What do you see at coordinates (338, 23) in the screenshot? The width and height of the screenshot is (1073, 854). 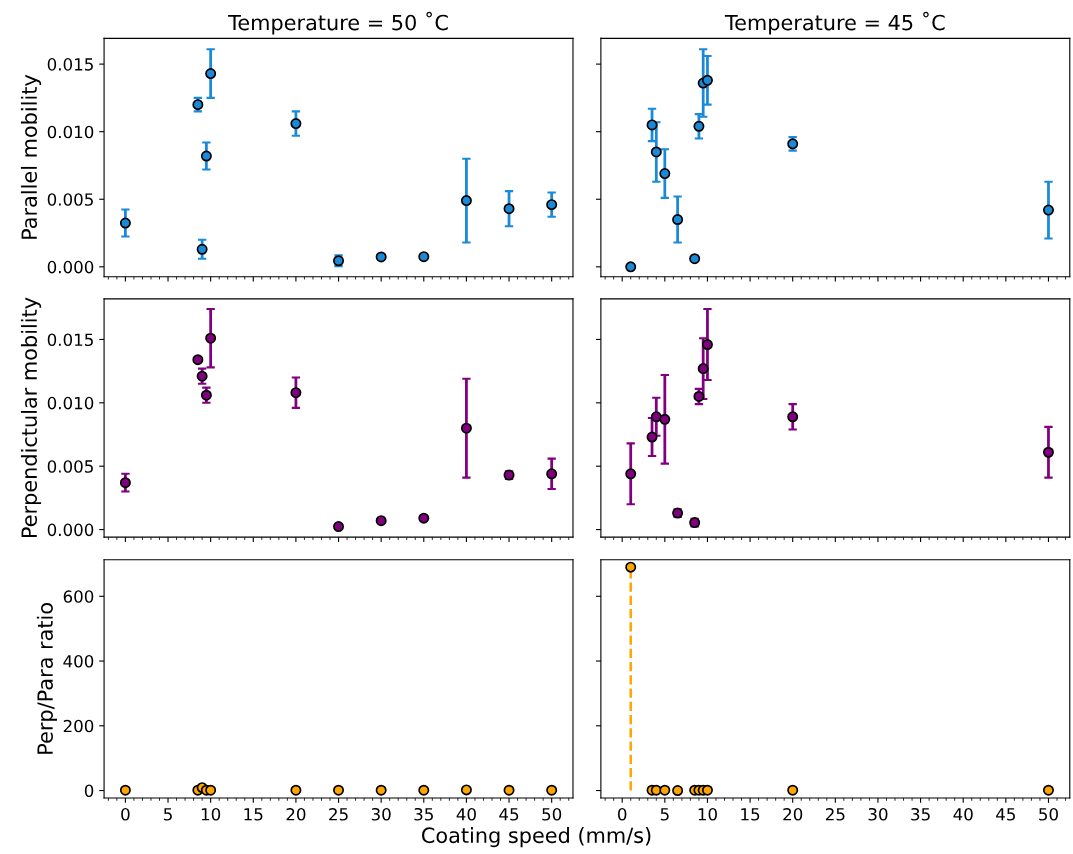 I see `chart-title: Temperature = 50 ˚C` at bounding box center [338, 23].